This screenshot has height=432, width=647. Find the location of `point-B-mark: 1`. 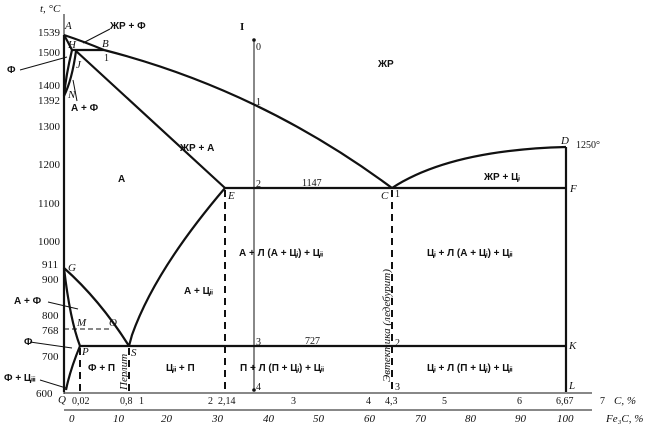

point-B-mark: 1 is located at coordinates (106, 58).